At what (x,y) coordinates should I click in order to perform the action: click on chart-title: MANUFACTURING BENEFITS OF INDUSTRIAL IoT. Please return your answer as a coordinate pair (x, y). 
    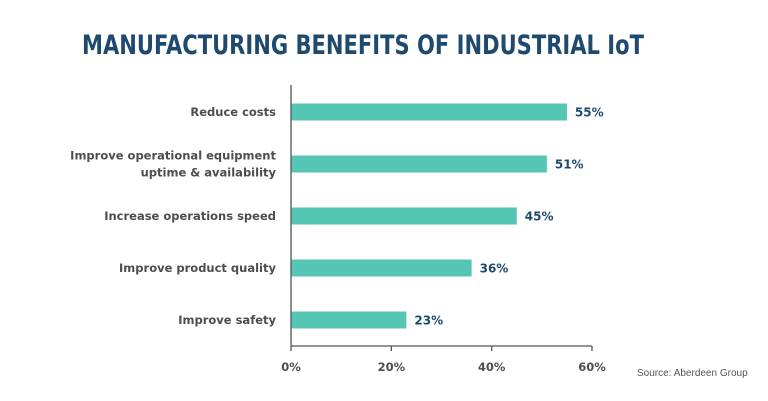
    Looking at the image, I should click on (363, 45).